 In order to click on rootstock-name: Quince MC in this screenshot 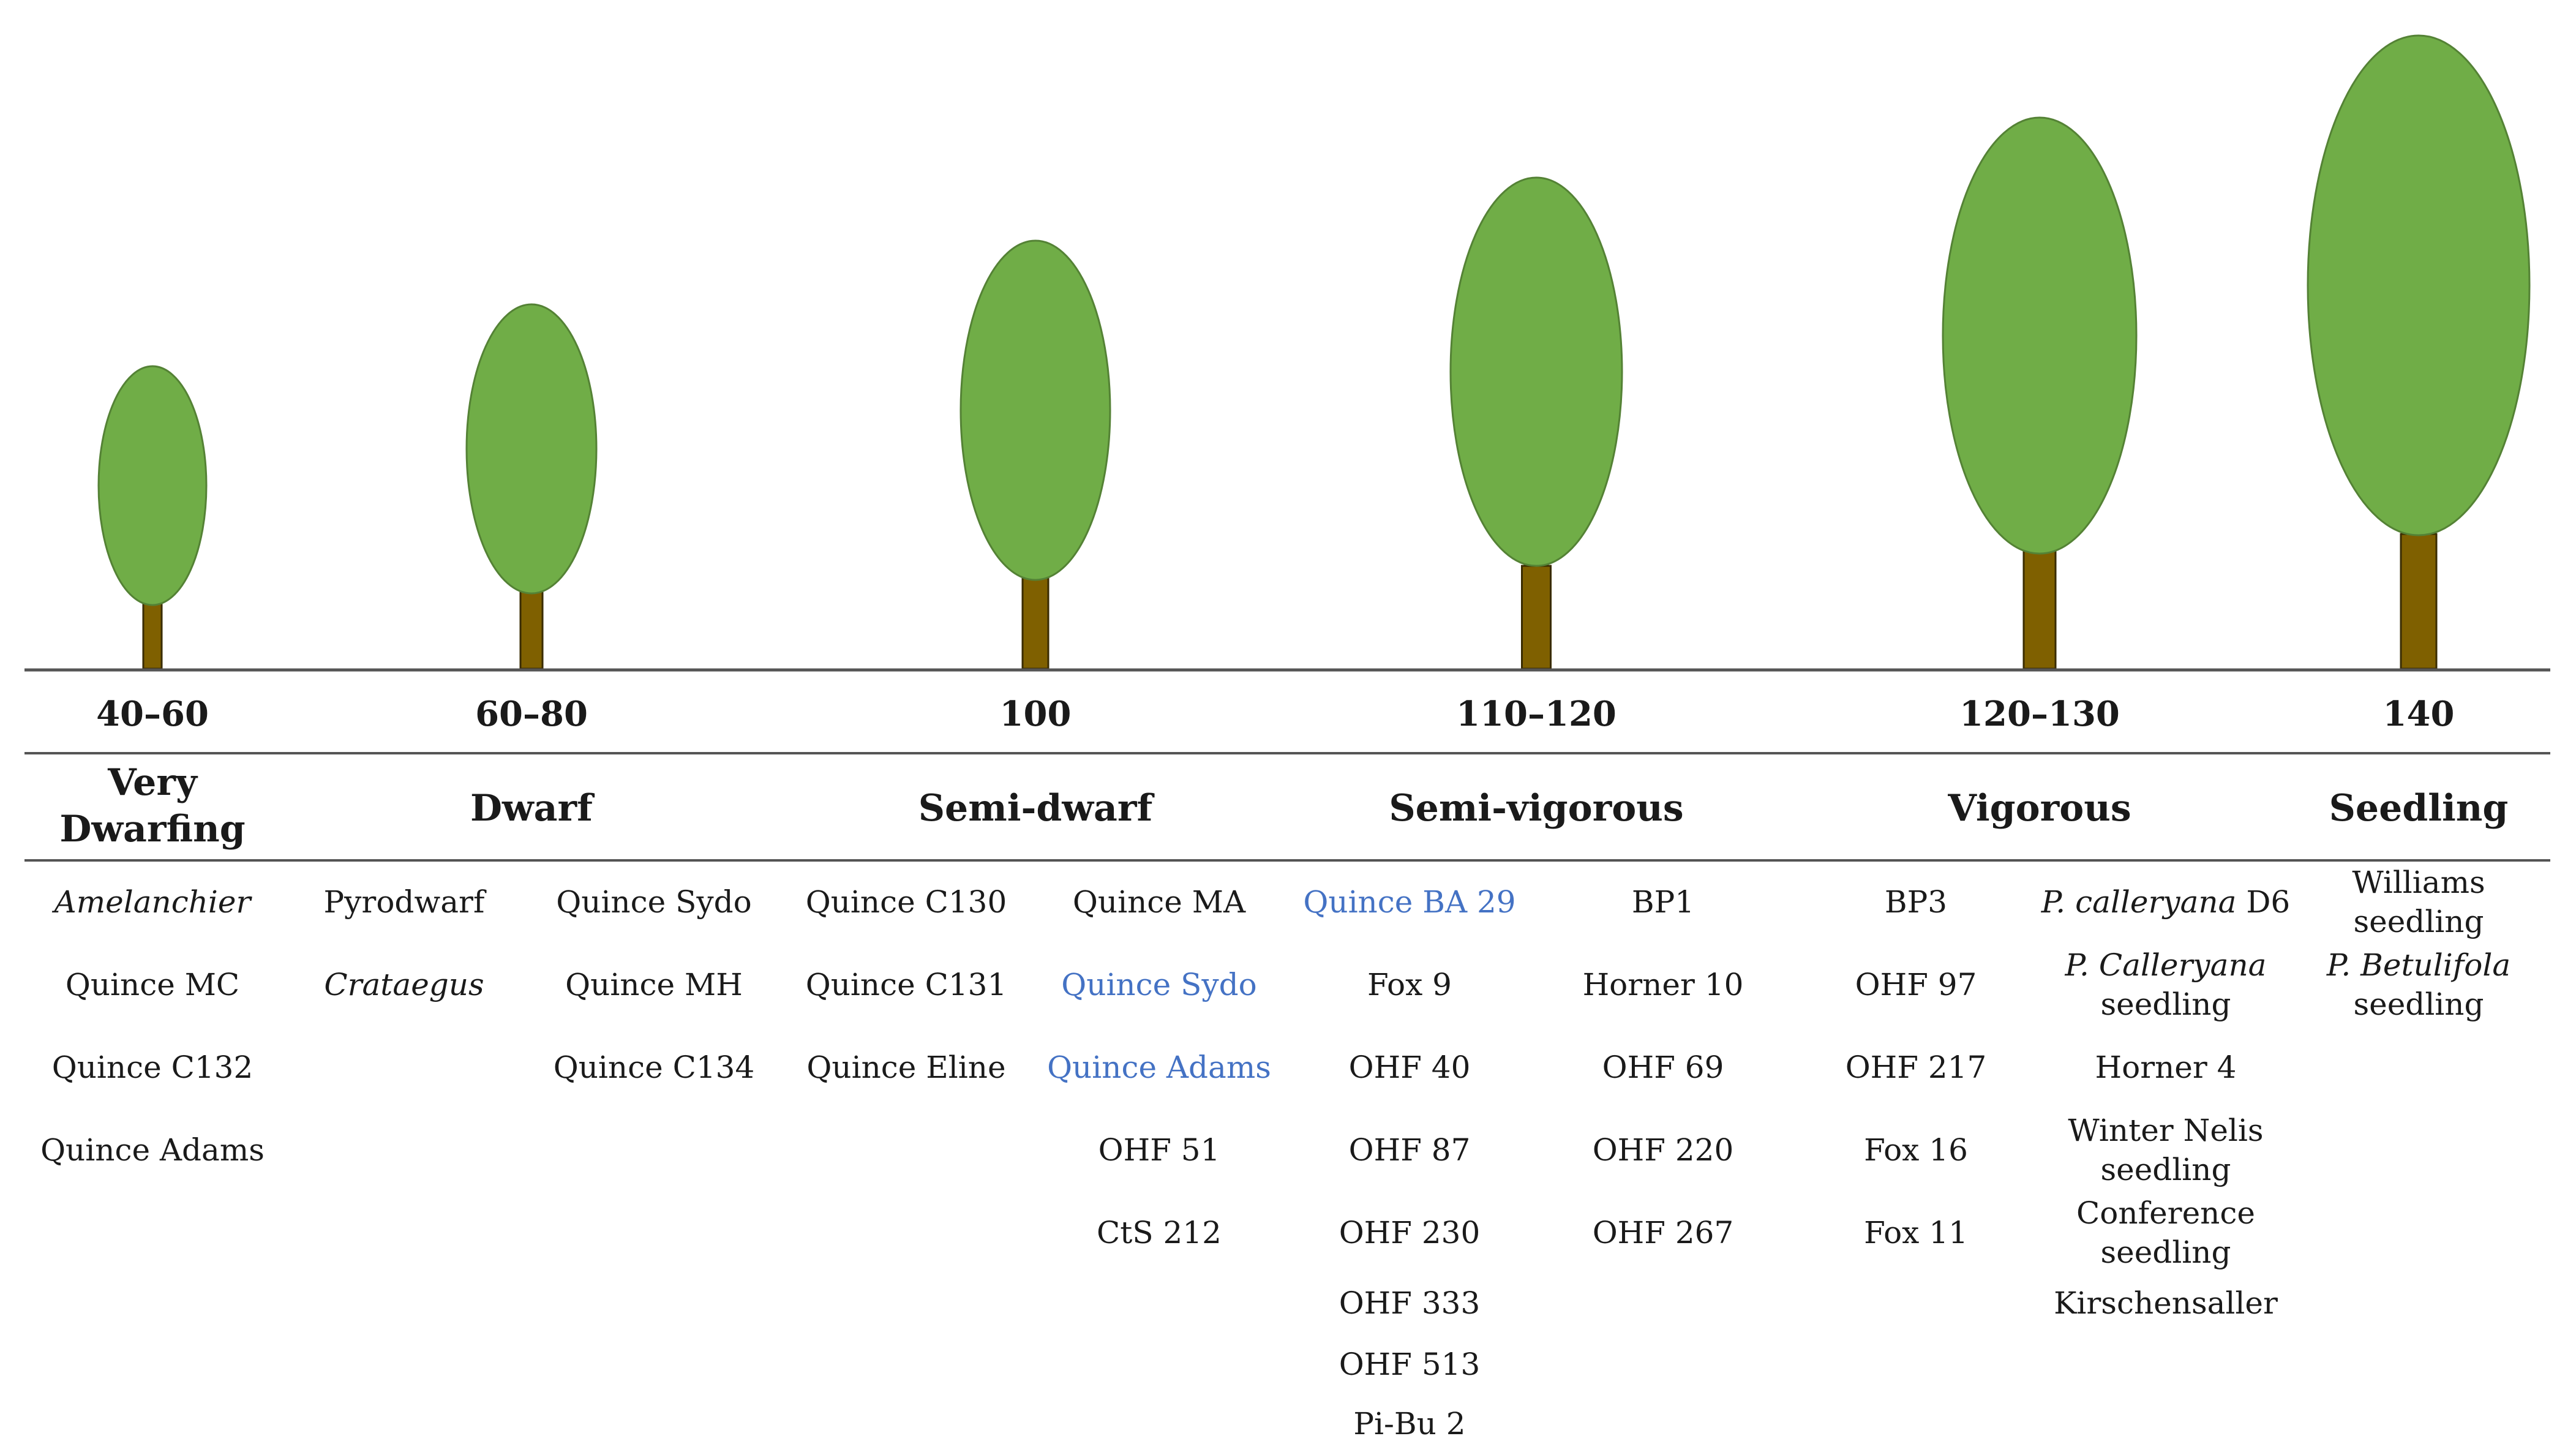, I will do `click(152, 984)`.